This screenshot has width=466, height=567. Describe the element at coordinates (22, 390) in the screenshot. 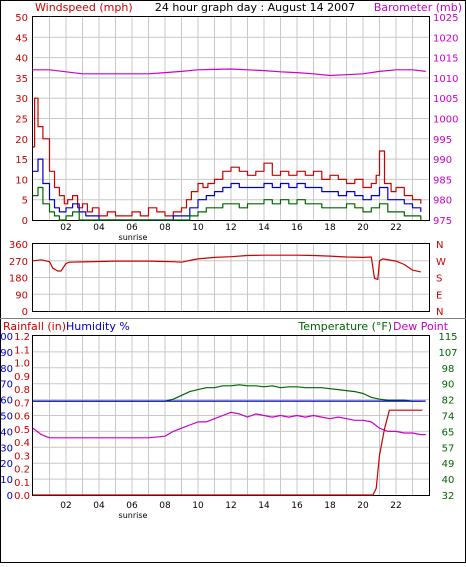

I see `y-tick-label-rainfall: 0.8` at that location.